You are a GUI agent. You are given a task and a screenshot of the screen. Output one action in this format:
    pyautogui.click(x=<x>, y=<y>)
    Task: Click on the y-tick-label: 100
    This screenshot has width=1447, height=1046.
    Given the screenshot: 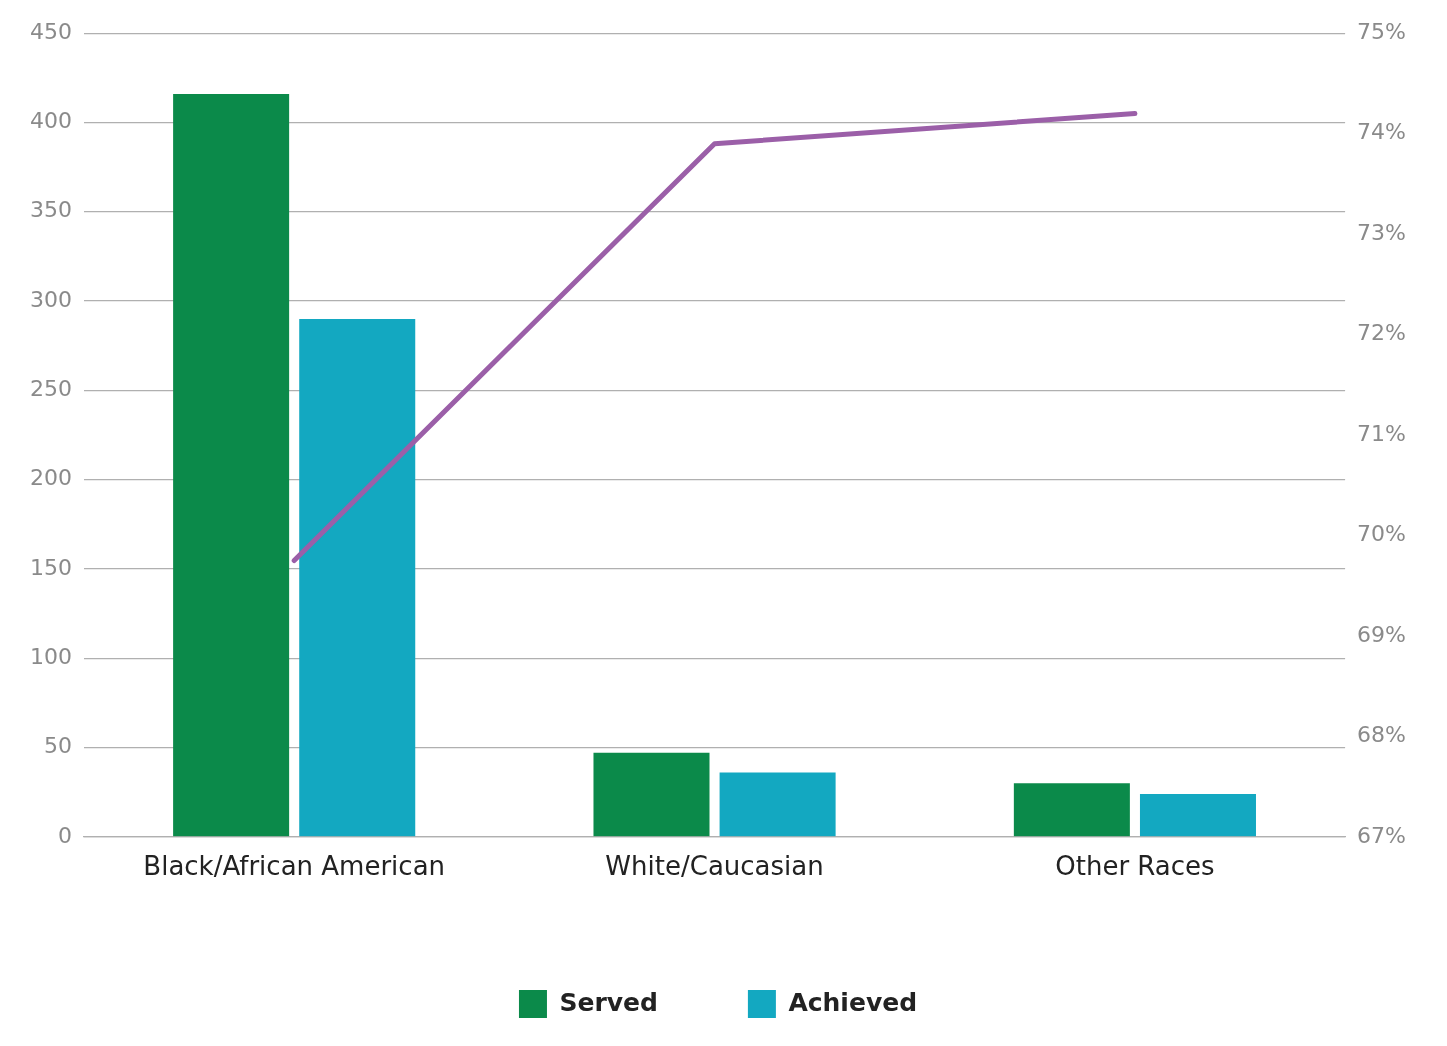 What is the action you would take?
    pyautogui.click(x=50, y=656)
    